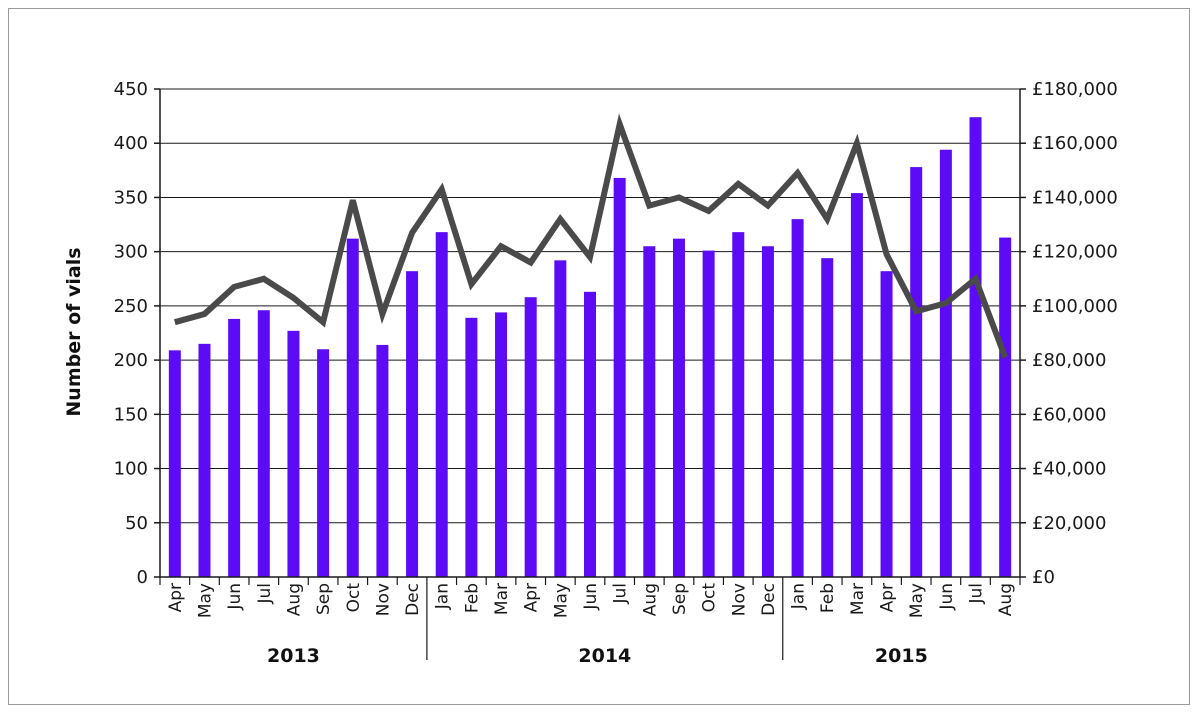  What do you see at coordinates (828, 598) in the screenshot?
I see `category-label-22: Feb` at bounding box center [828, 598].